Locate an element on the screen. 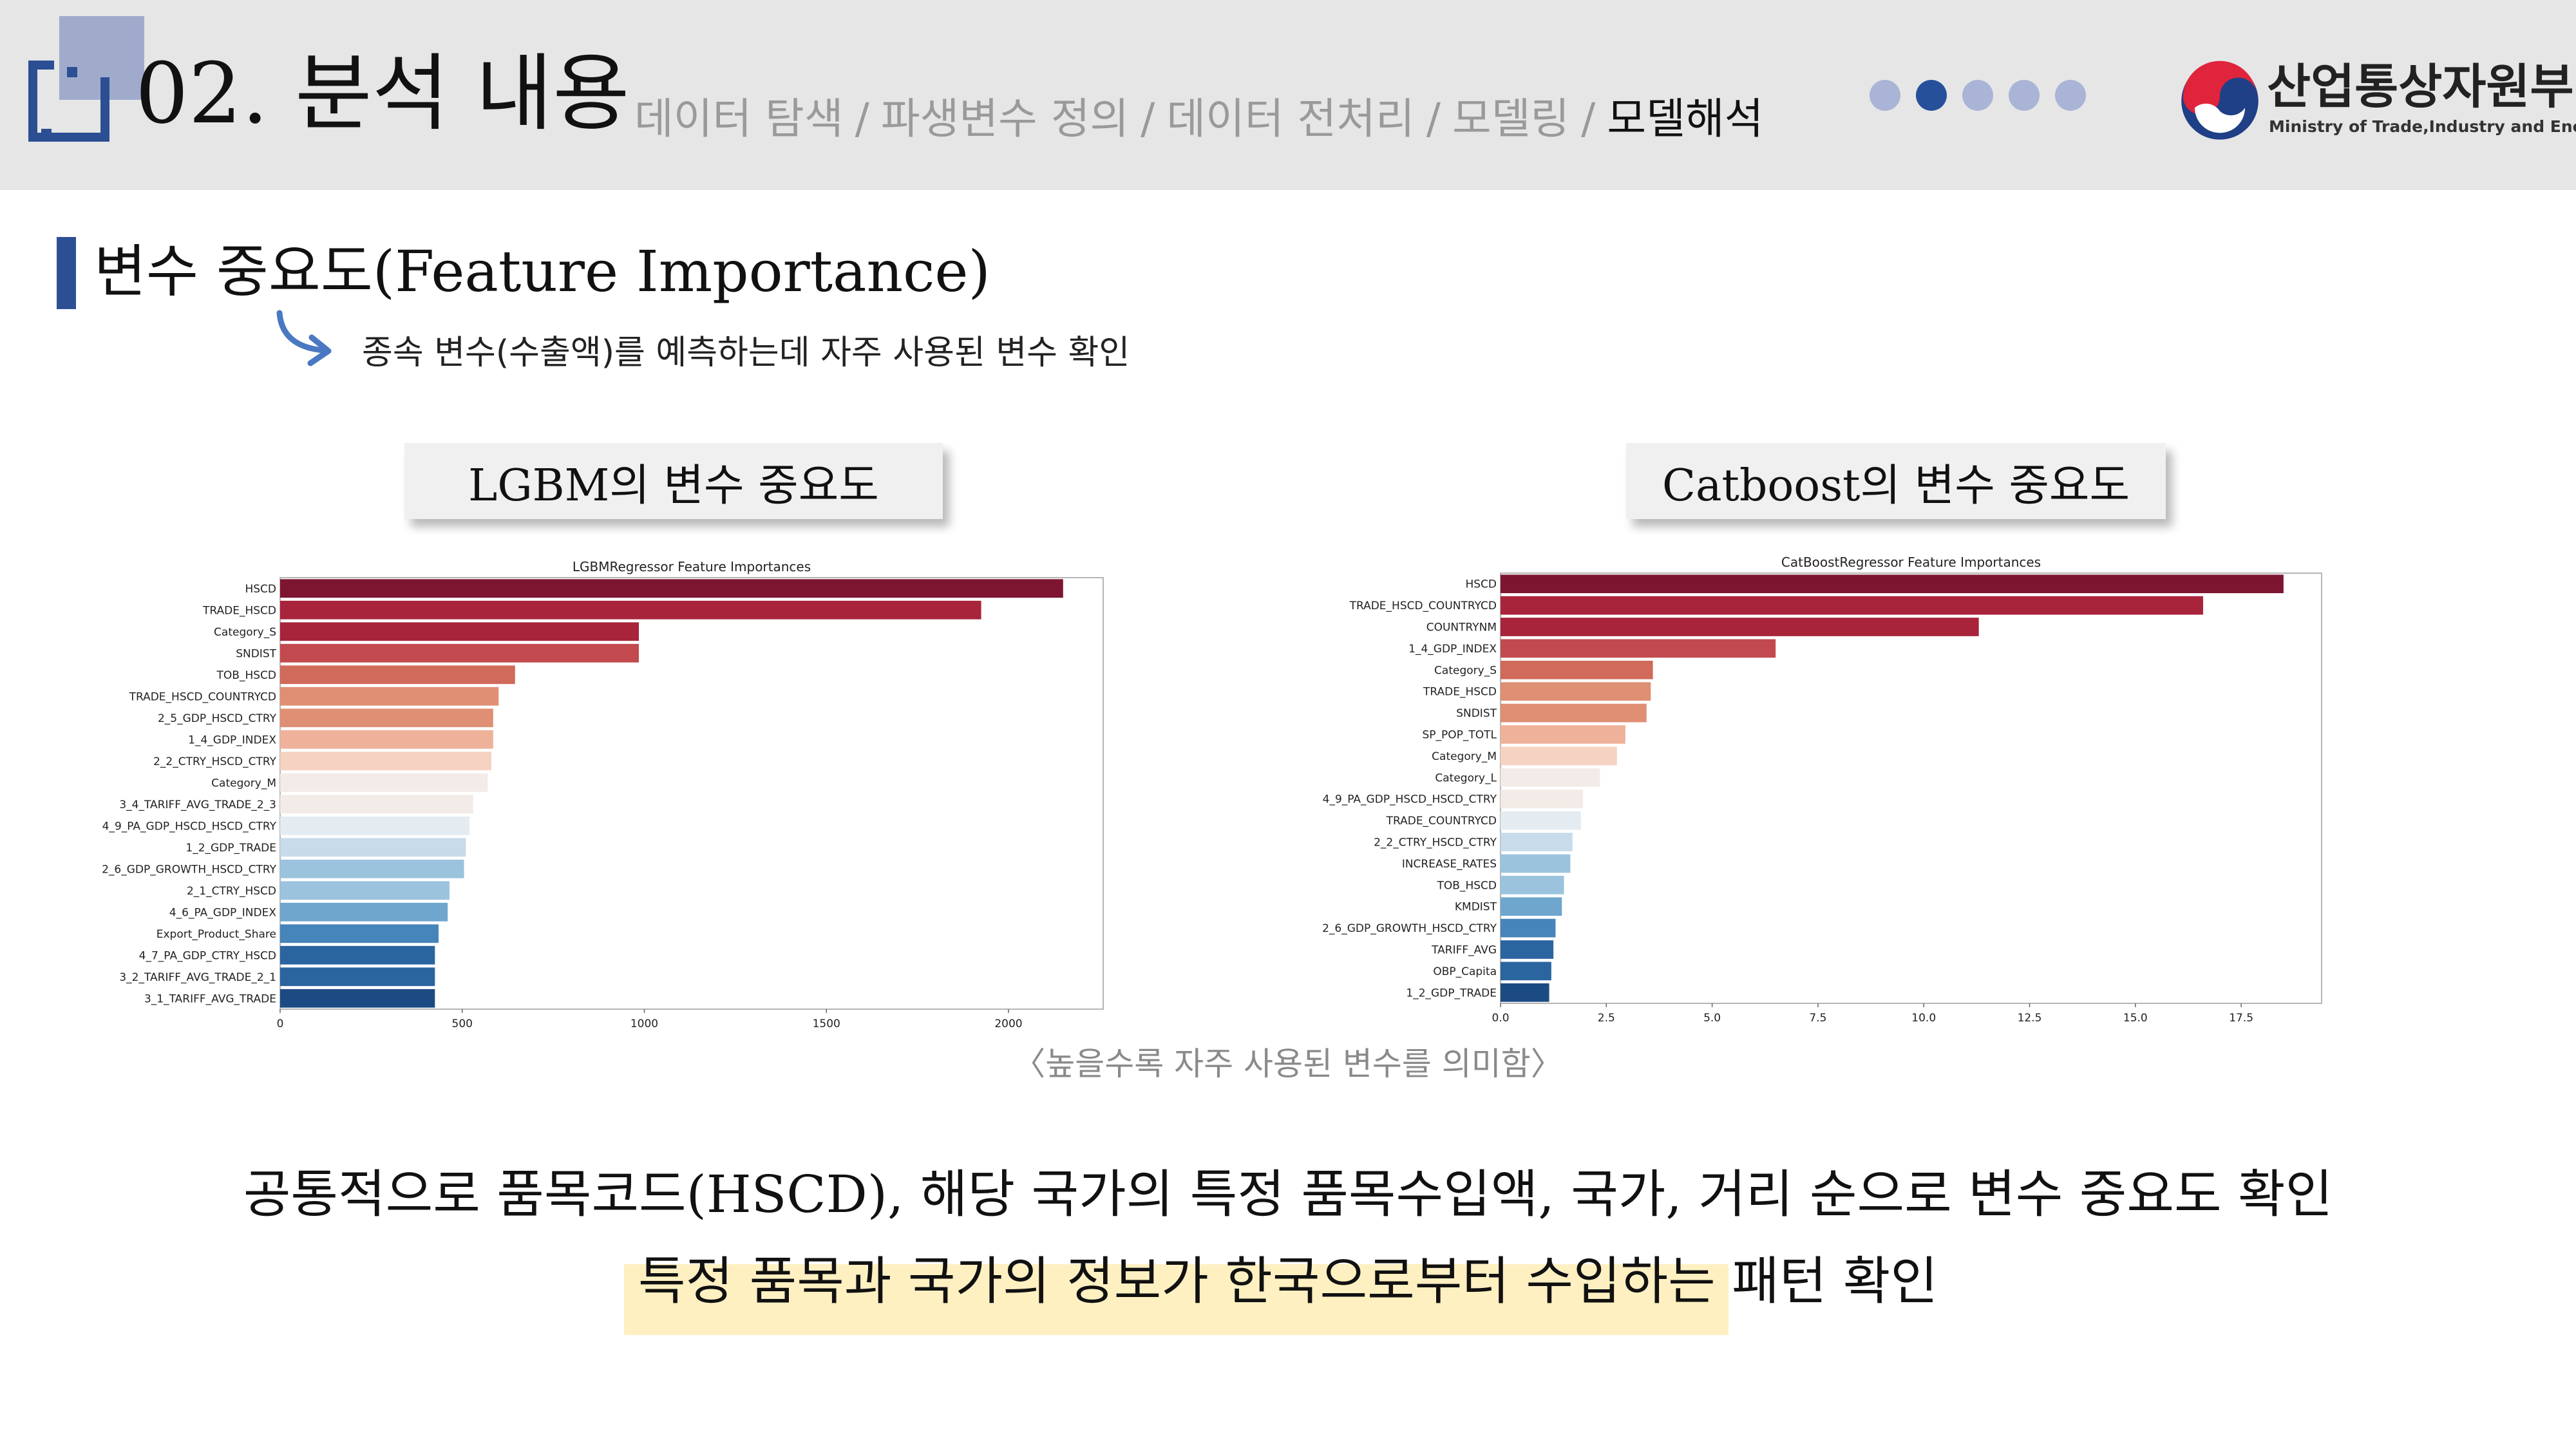 This screenshot has width=2576, height=1449. y-tick-label: SP_POP_TOTL is located at coordinates (1459, 735).